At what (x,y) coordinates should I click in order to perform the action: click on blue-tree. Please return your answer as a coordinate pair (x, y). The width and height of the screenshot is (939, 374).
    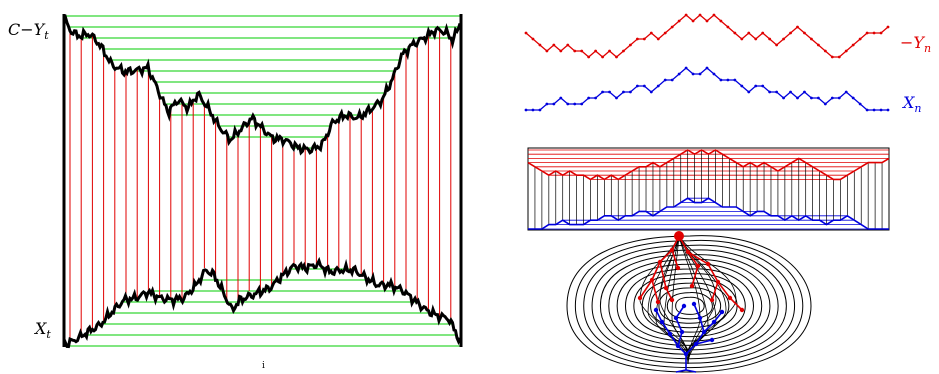
    Looking at the image, I should click on (689, 337).